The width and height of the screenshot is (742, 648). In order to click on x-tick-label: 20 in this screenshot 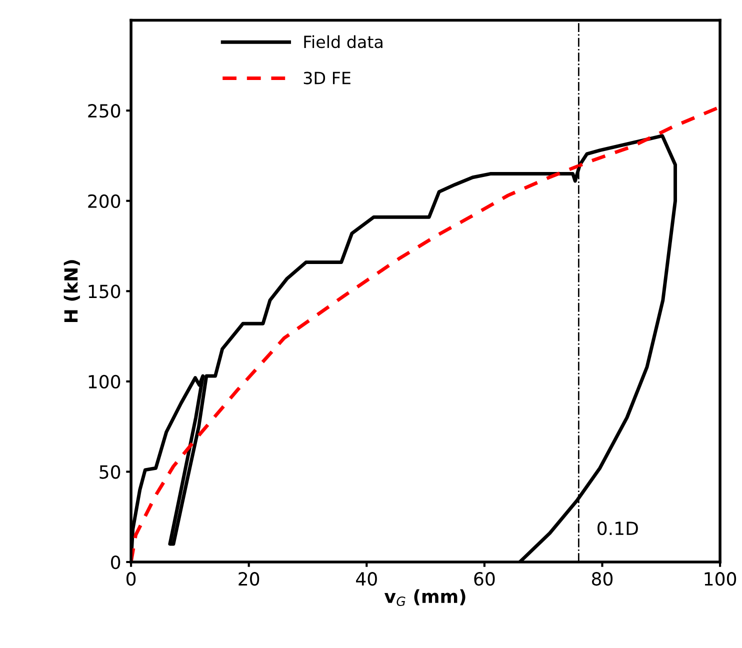, I will do `click(249, 579)`.